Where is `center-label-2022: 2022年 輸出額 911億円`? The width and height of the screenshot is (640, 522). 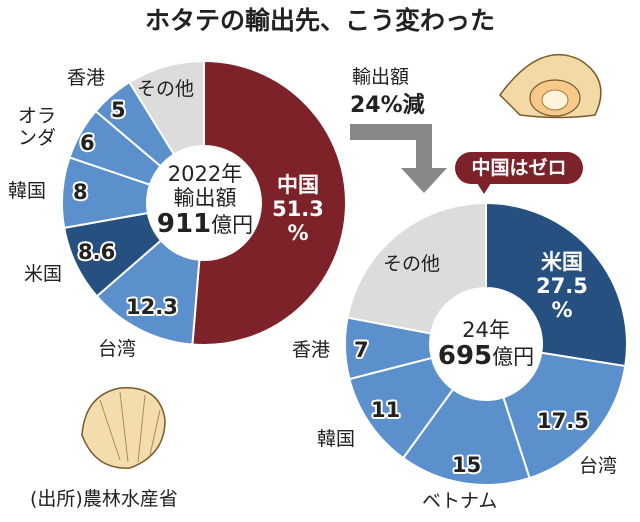
center-label-2022: 2022年 輸出額 911億円 is located at coordinates (205, 201).